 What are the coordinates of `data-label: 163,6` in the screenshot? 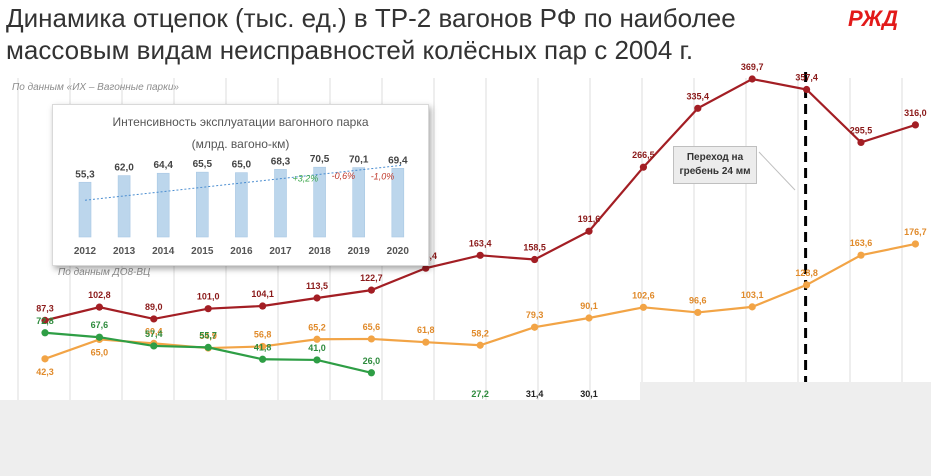 It's located at (861, 243).